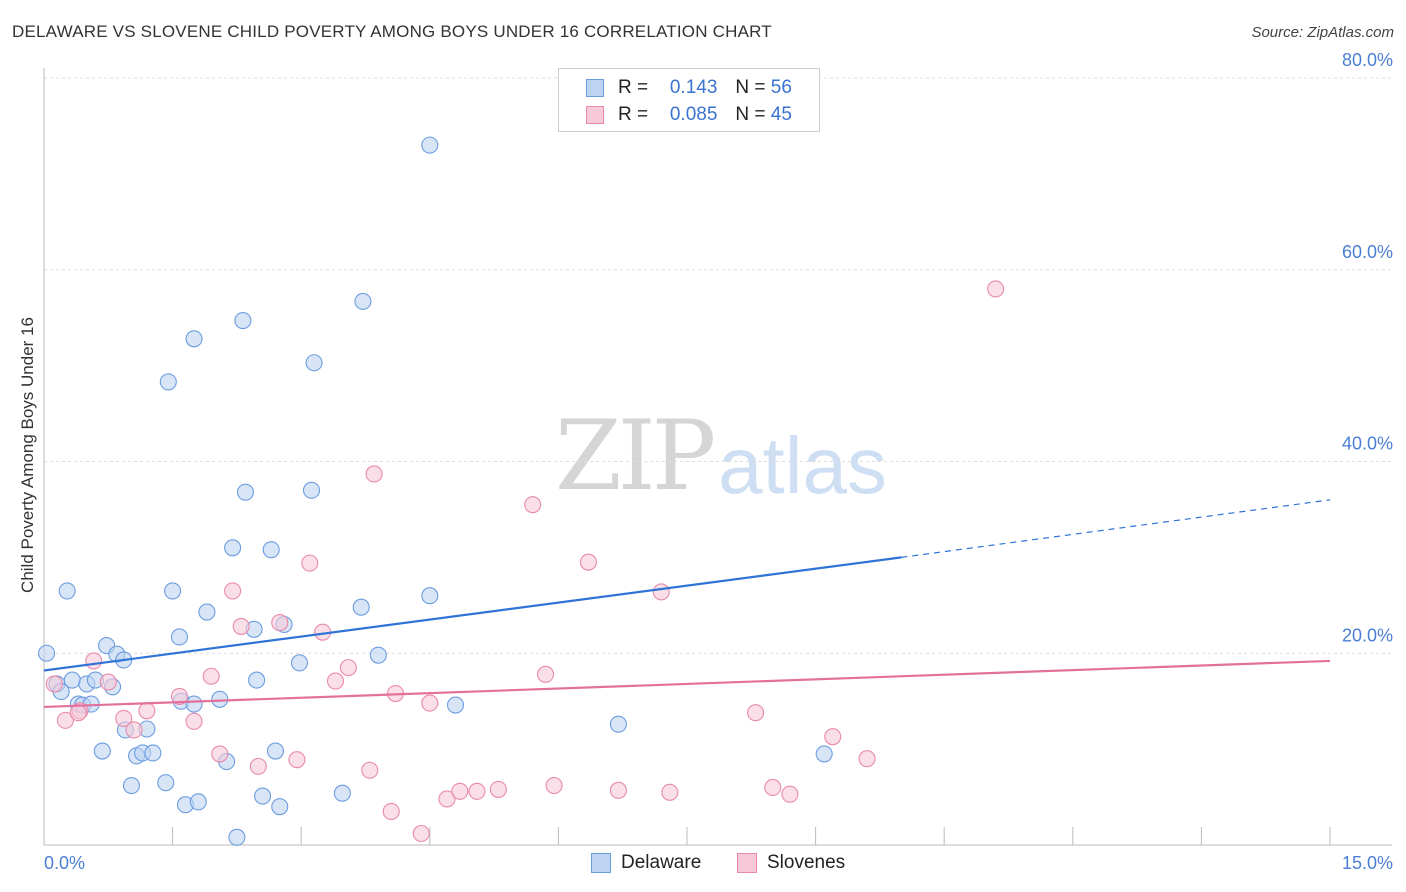  I want to click on y-tick-label: 20.0%, so click(1367, 635).